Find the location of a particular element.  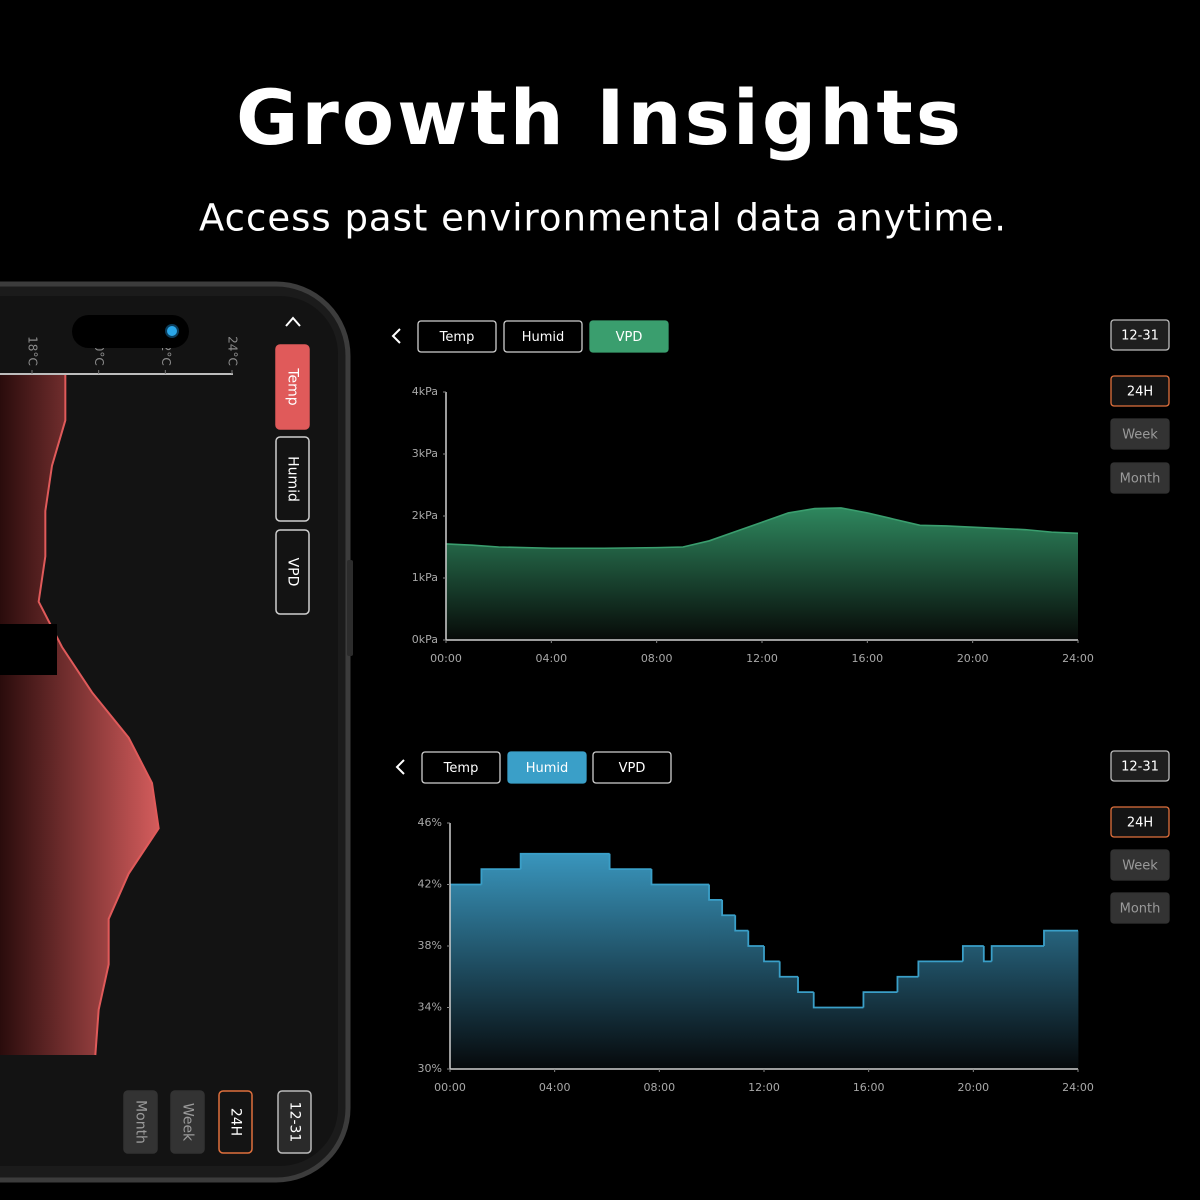

y-tick-label: 30% is located at coordinates (430, 1068).